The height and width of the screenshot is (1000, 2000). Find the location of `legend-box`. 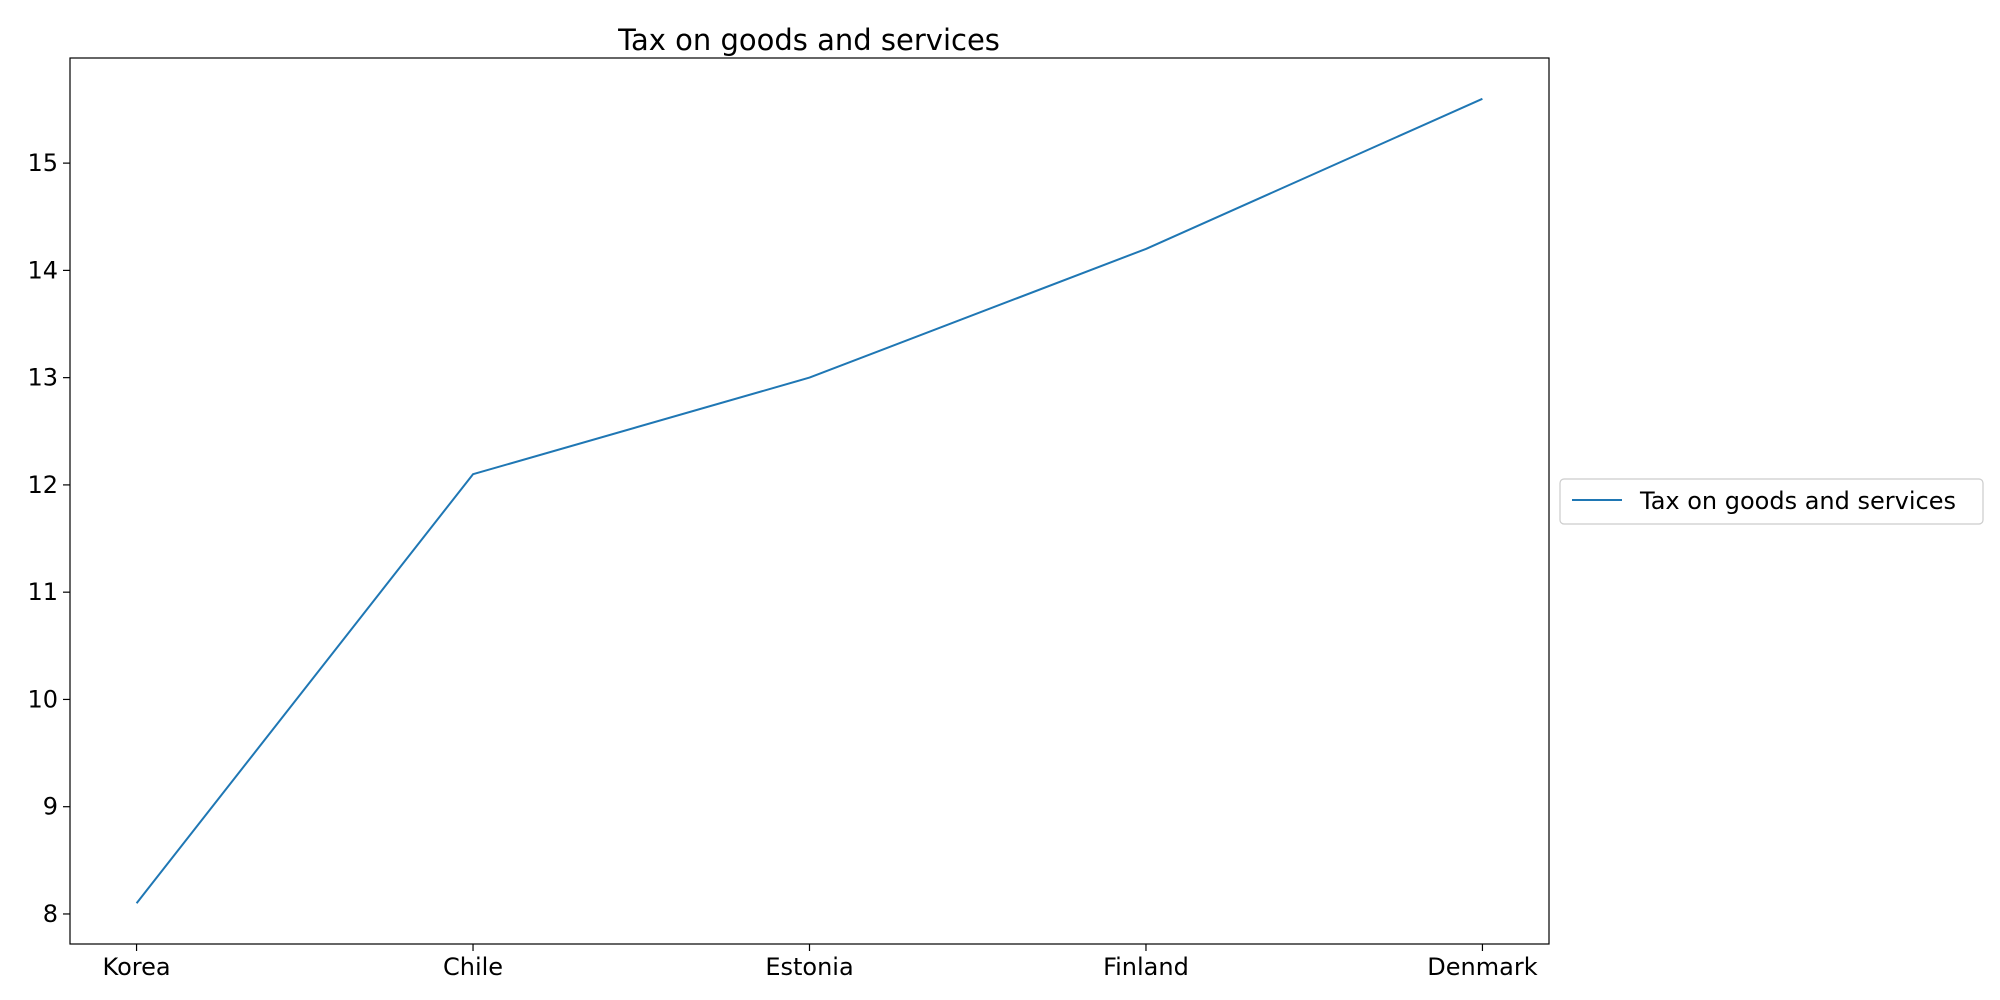

legend-box is located at coordinates (1771, 501).